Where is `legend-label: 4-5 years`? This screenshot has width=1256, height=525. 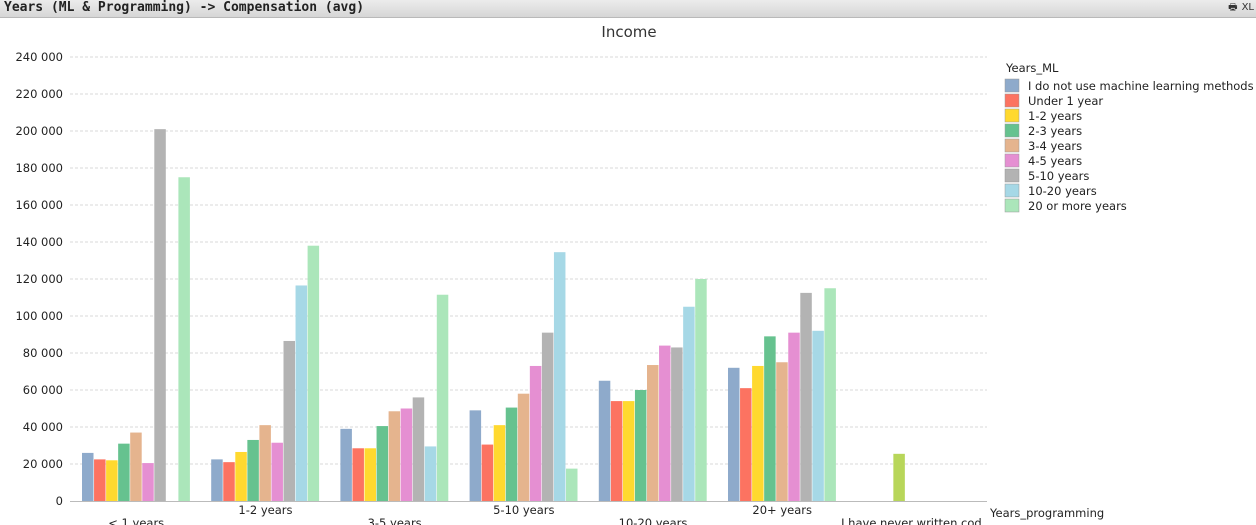 legend-label: 4-5 years is located at coordinates (1055, 161).